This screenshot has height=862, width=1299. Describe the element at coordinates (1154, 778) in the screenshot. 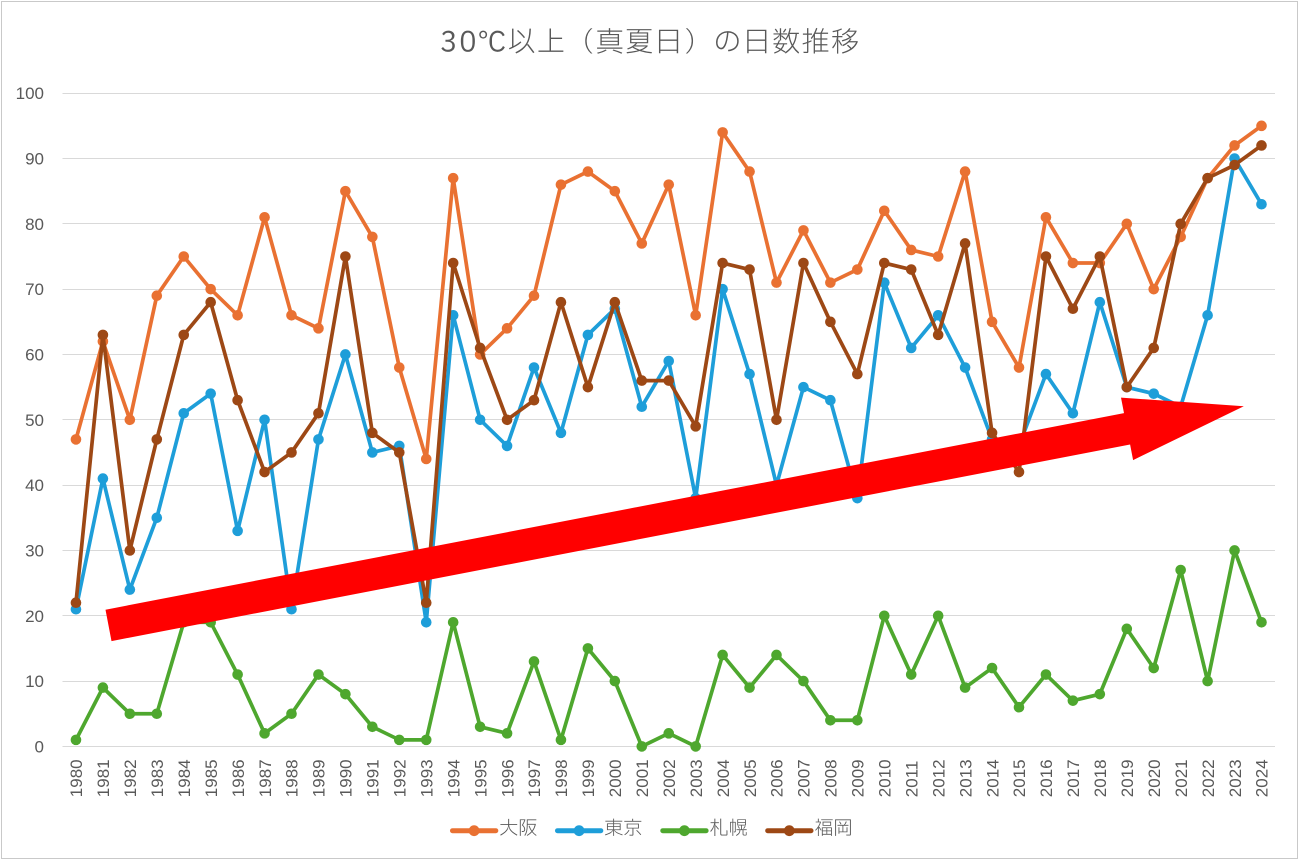

I see `svg-text: 2020` at that location.